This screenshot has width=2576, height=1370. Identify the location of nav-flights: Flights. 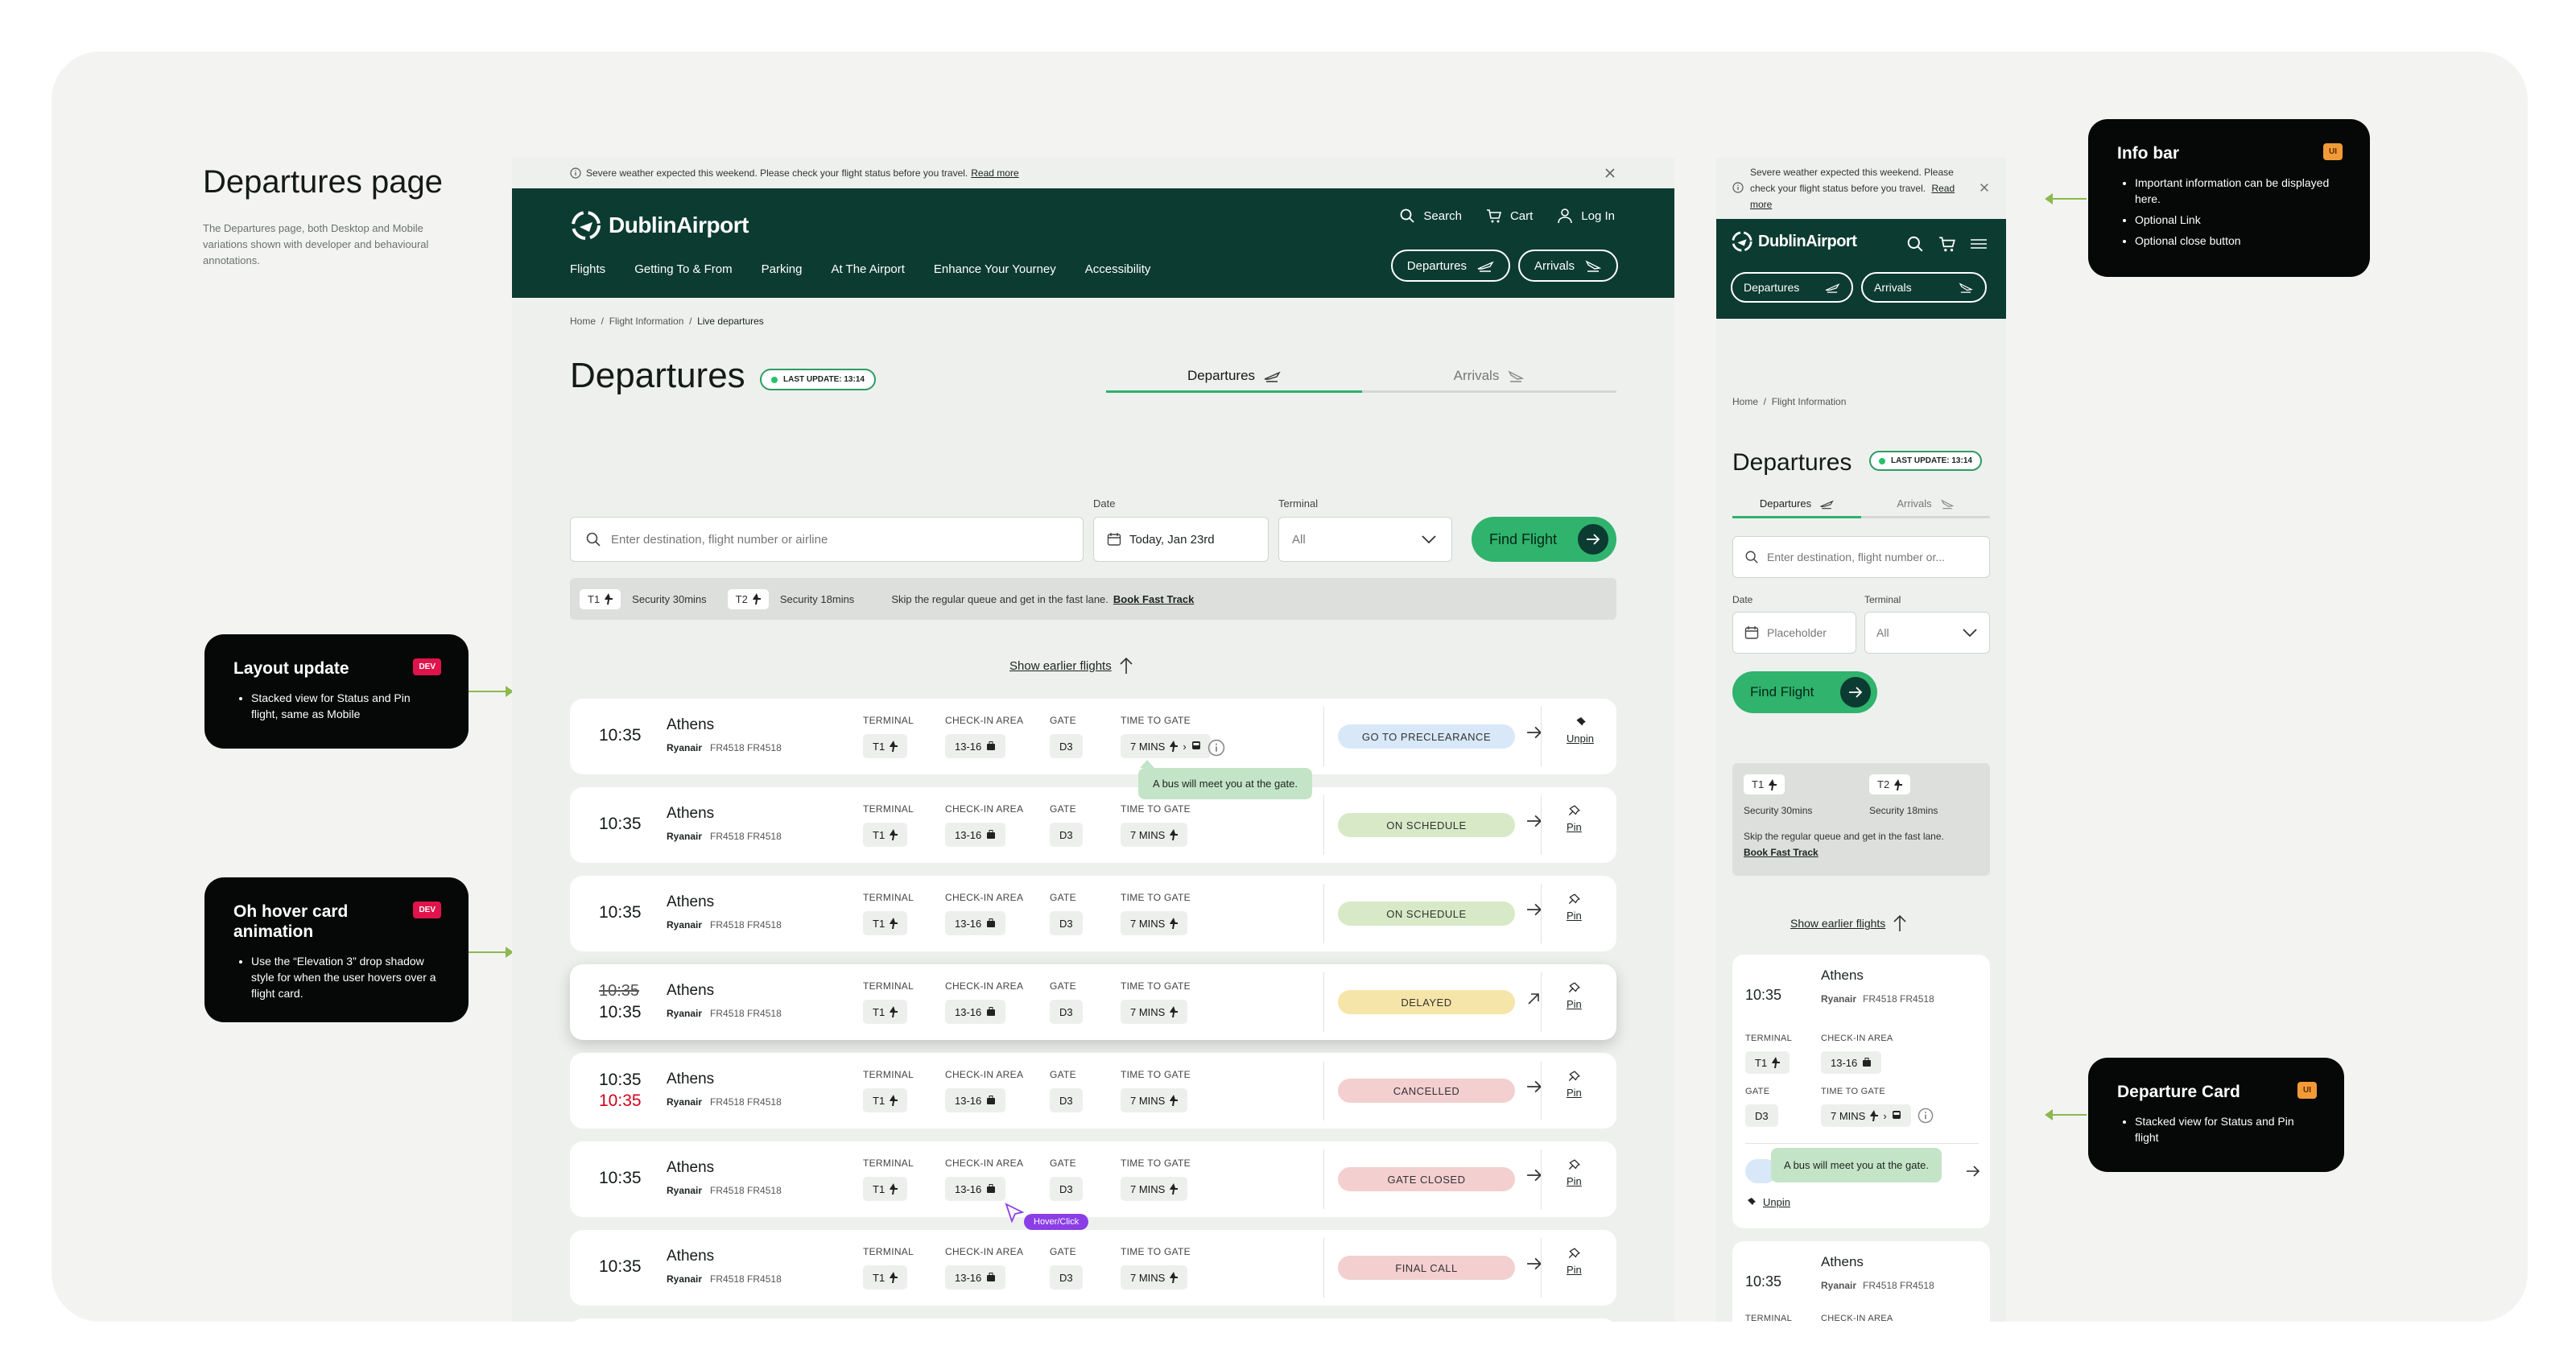
(588, 269).